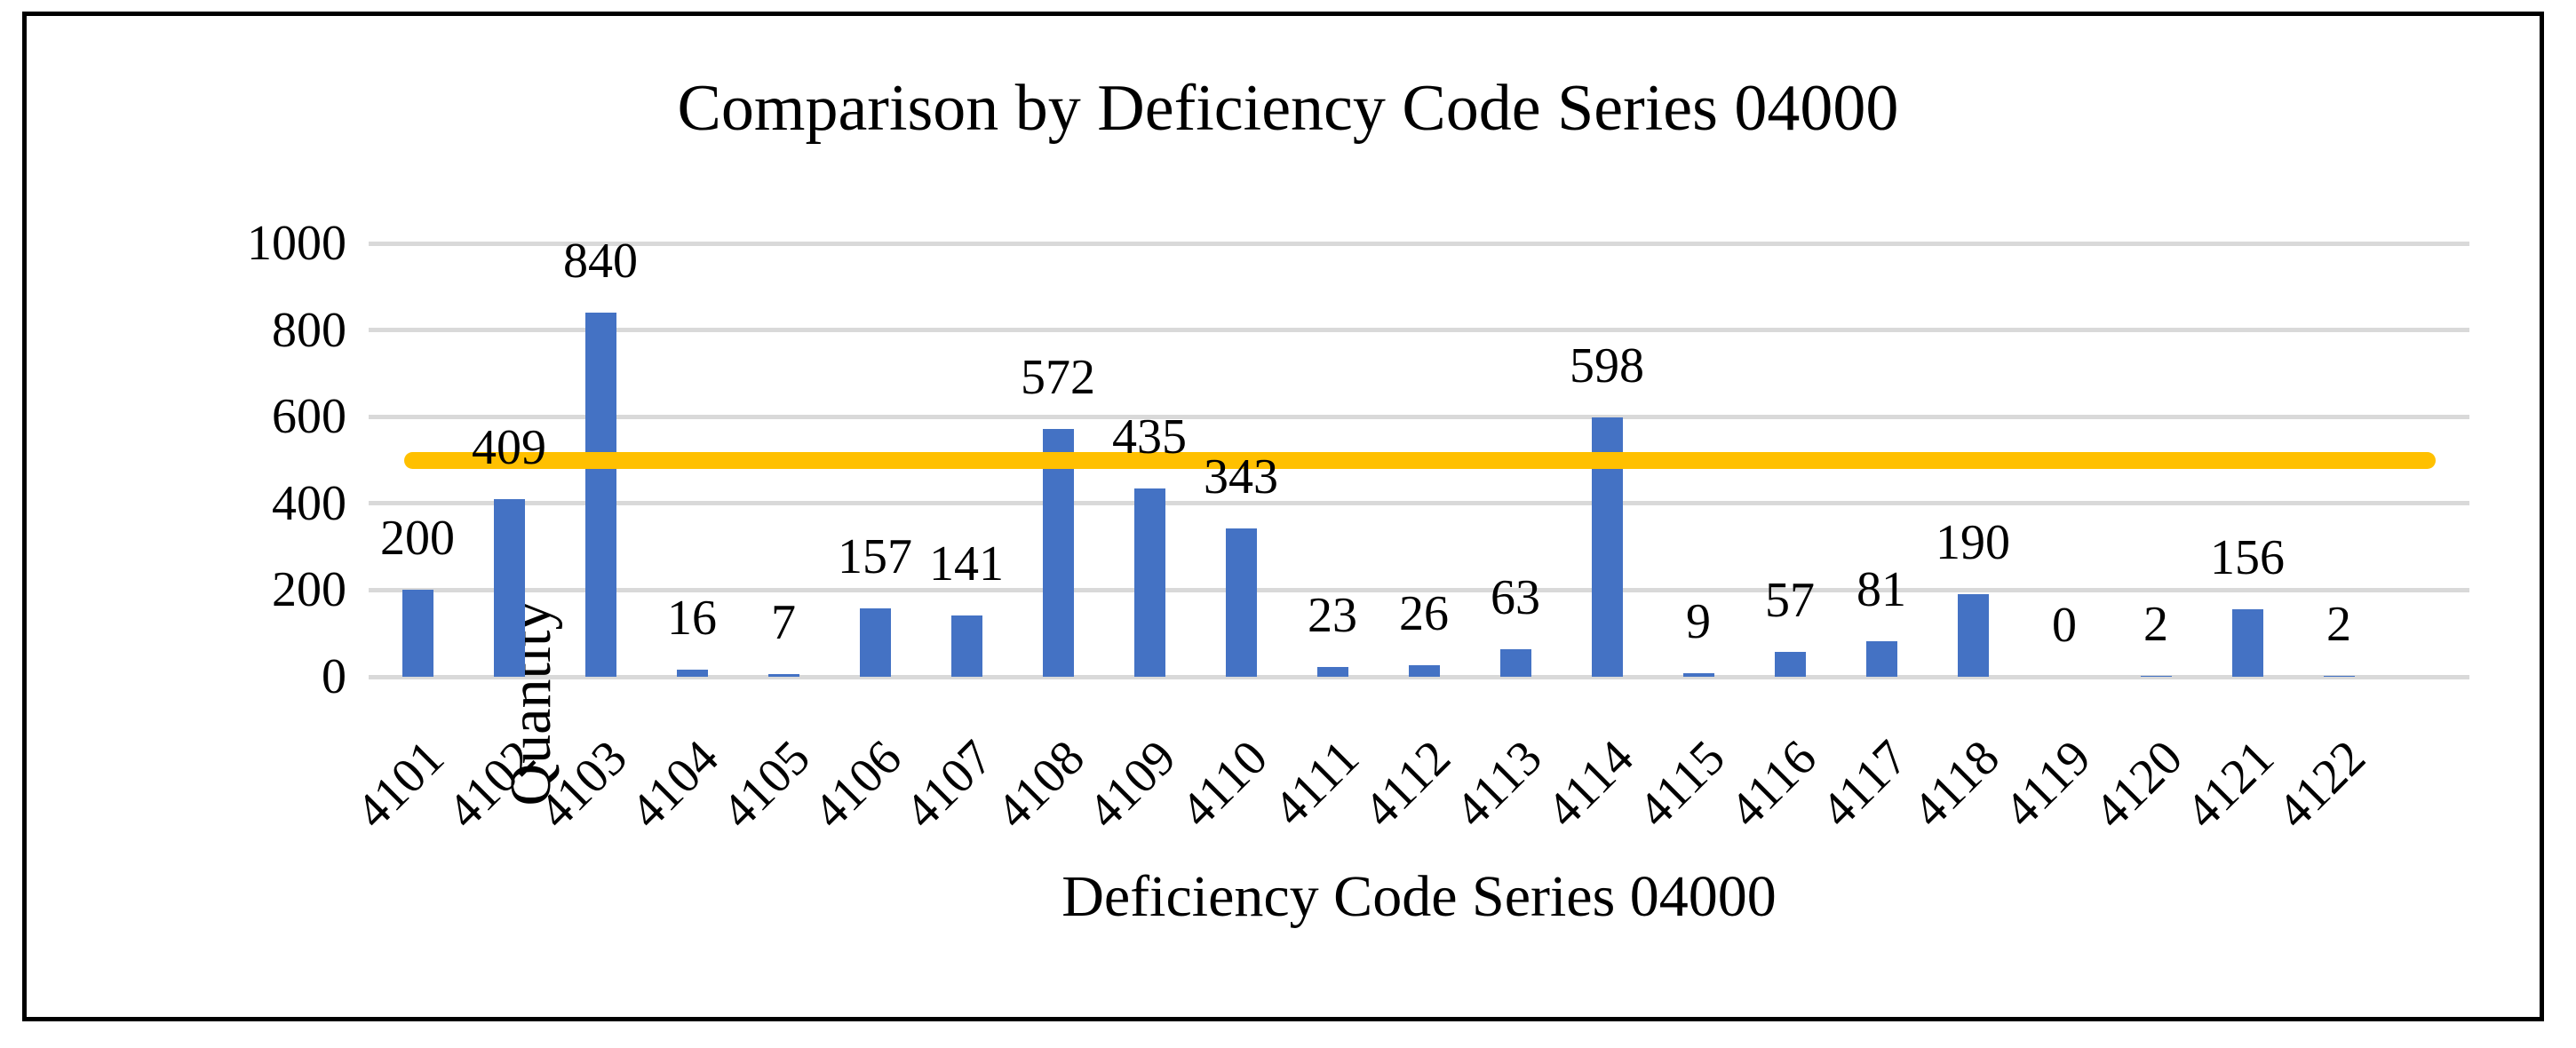 This screenshot has height=1048, width=2576. I want to click on bar-value-label-4107: 141, so click(966, 564).